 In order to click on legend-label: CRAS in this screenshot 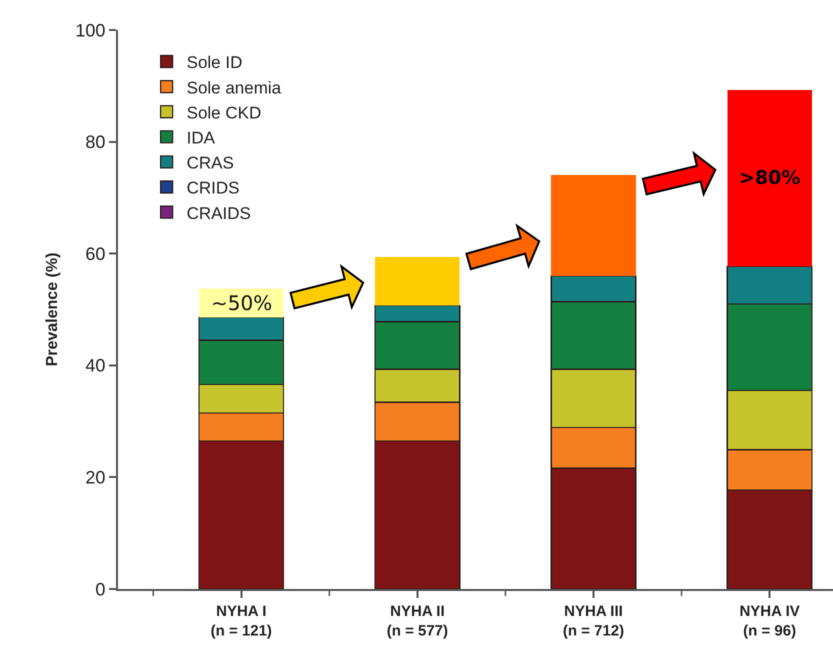, I will do `click(210, 163)`.